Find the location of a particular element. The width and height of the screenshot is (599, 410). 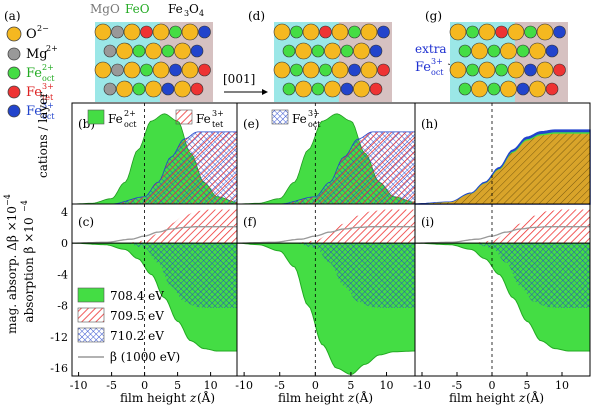

y-tick-label: 4 is located at coordinates (64, 212).